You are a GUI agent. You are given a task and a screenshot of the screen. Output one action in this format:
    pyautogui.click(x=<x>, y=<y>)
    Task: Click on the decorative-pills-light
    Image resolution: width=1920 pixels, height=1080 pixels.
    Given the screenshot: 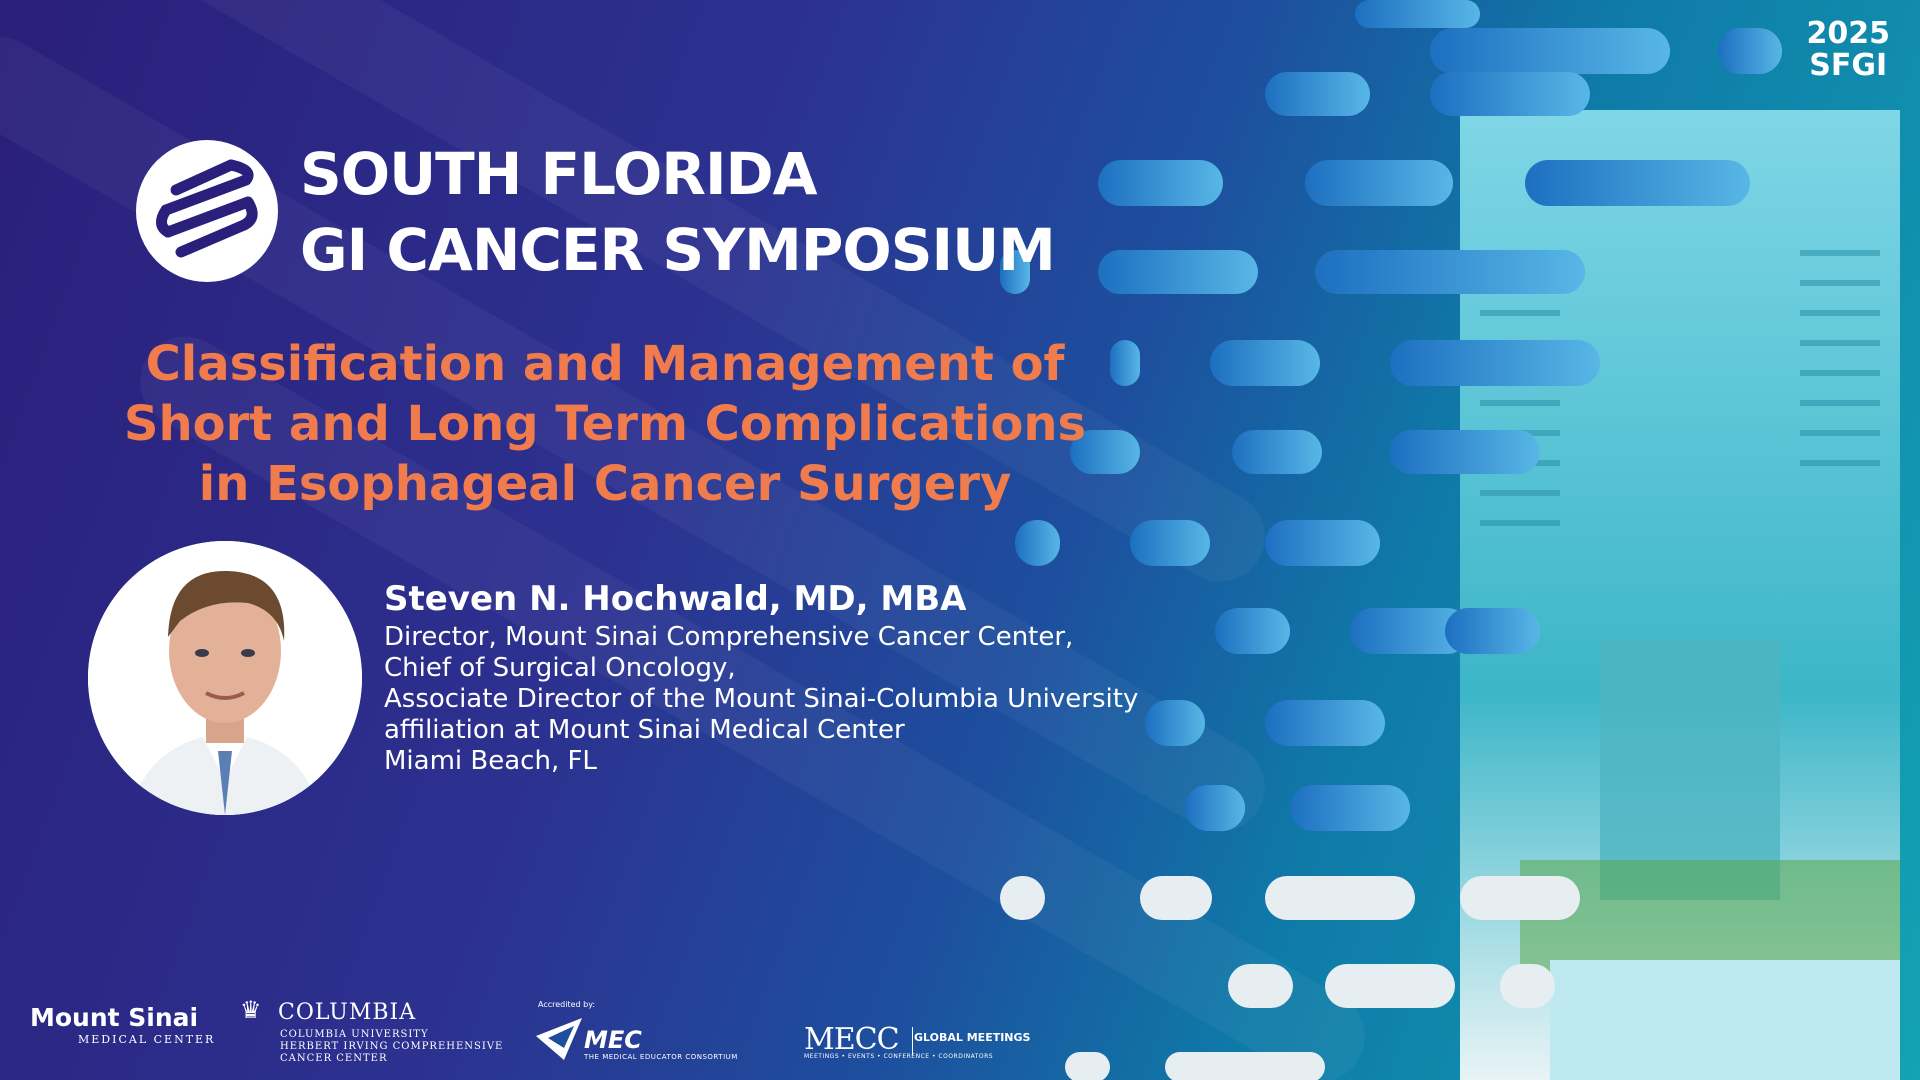 What is the action you would take?
    pyautogui.click(x=1290, y=978)
    